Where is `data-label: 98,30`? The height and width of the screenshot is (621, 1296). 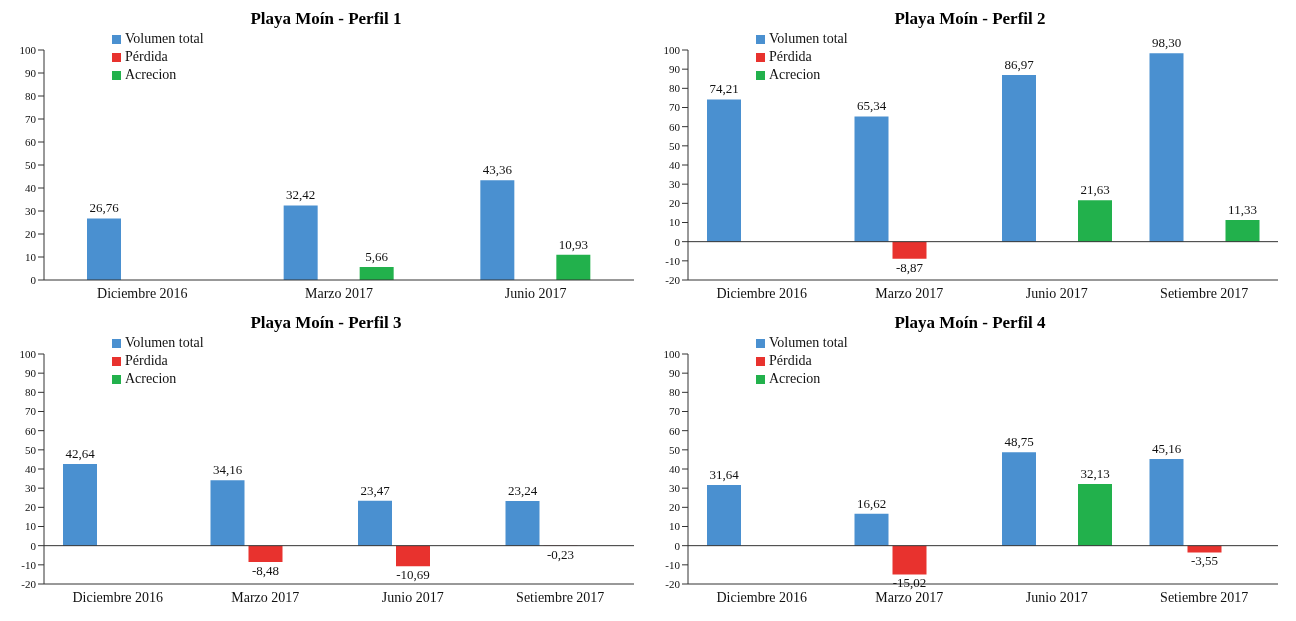
data-label: 98,30 is located at coordinates (1166, 43).